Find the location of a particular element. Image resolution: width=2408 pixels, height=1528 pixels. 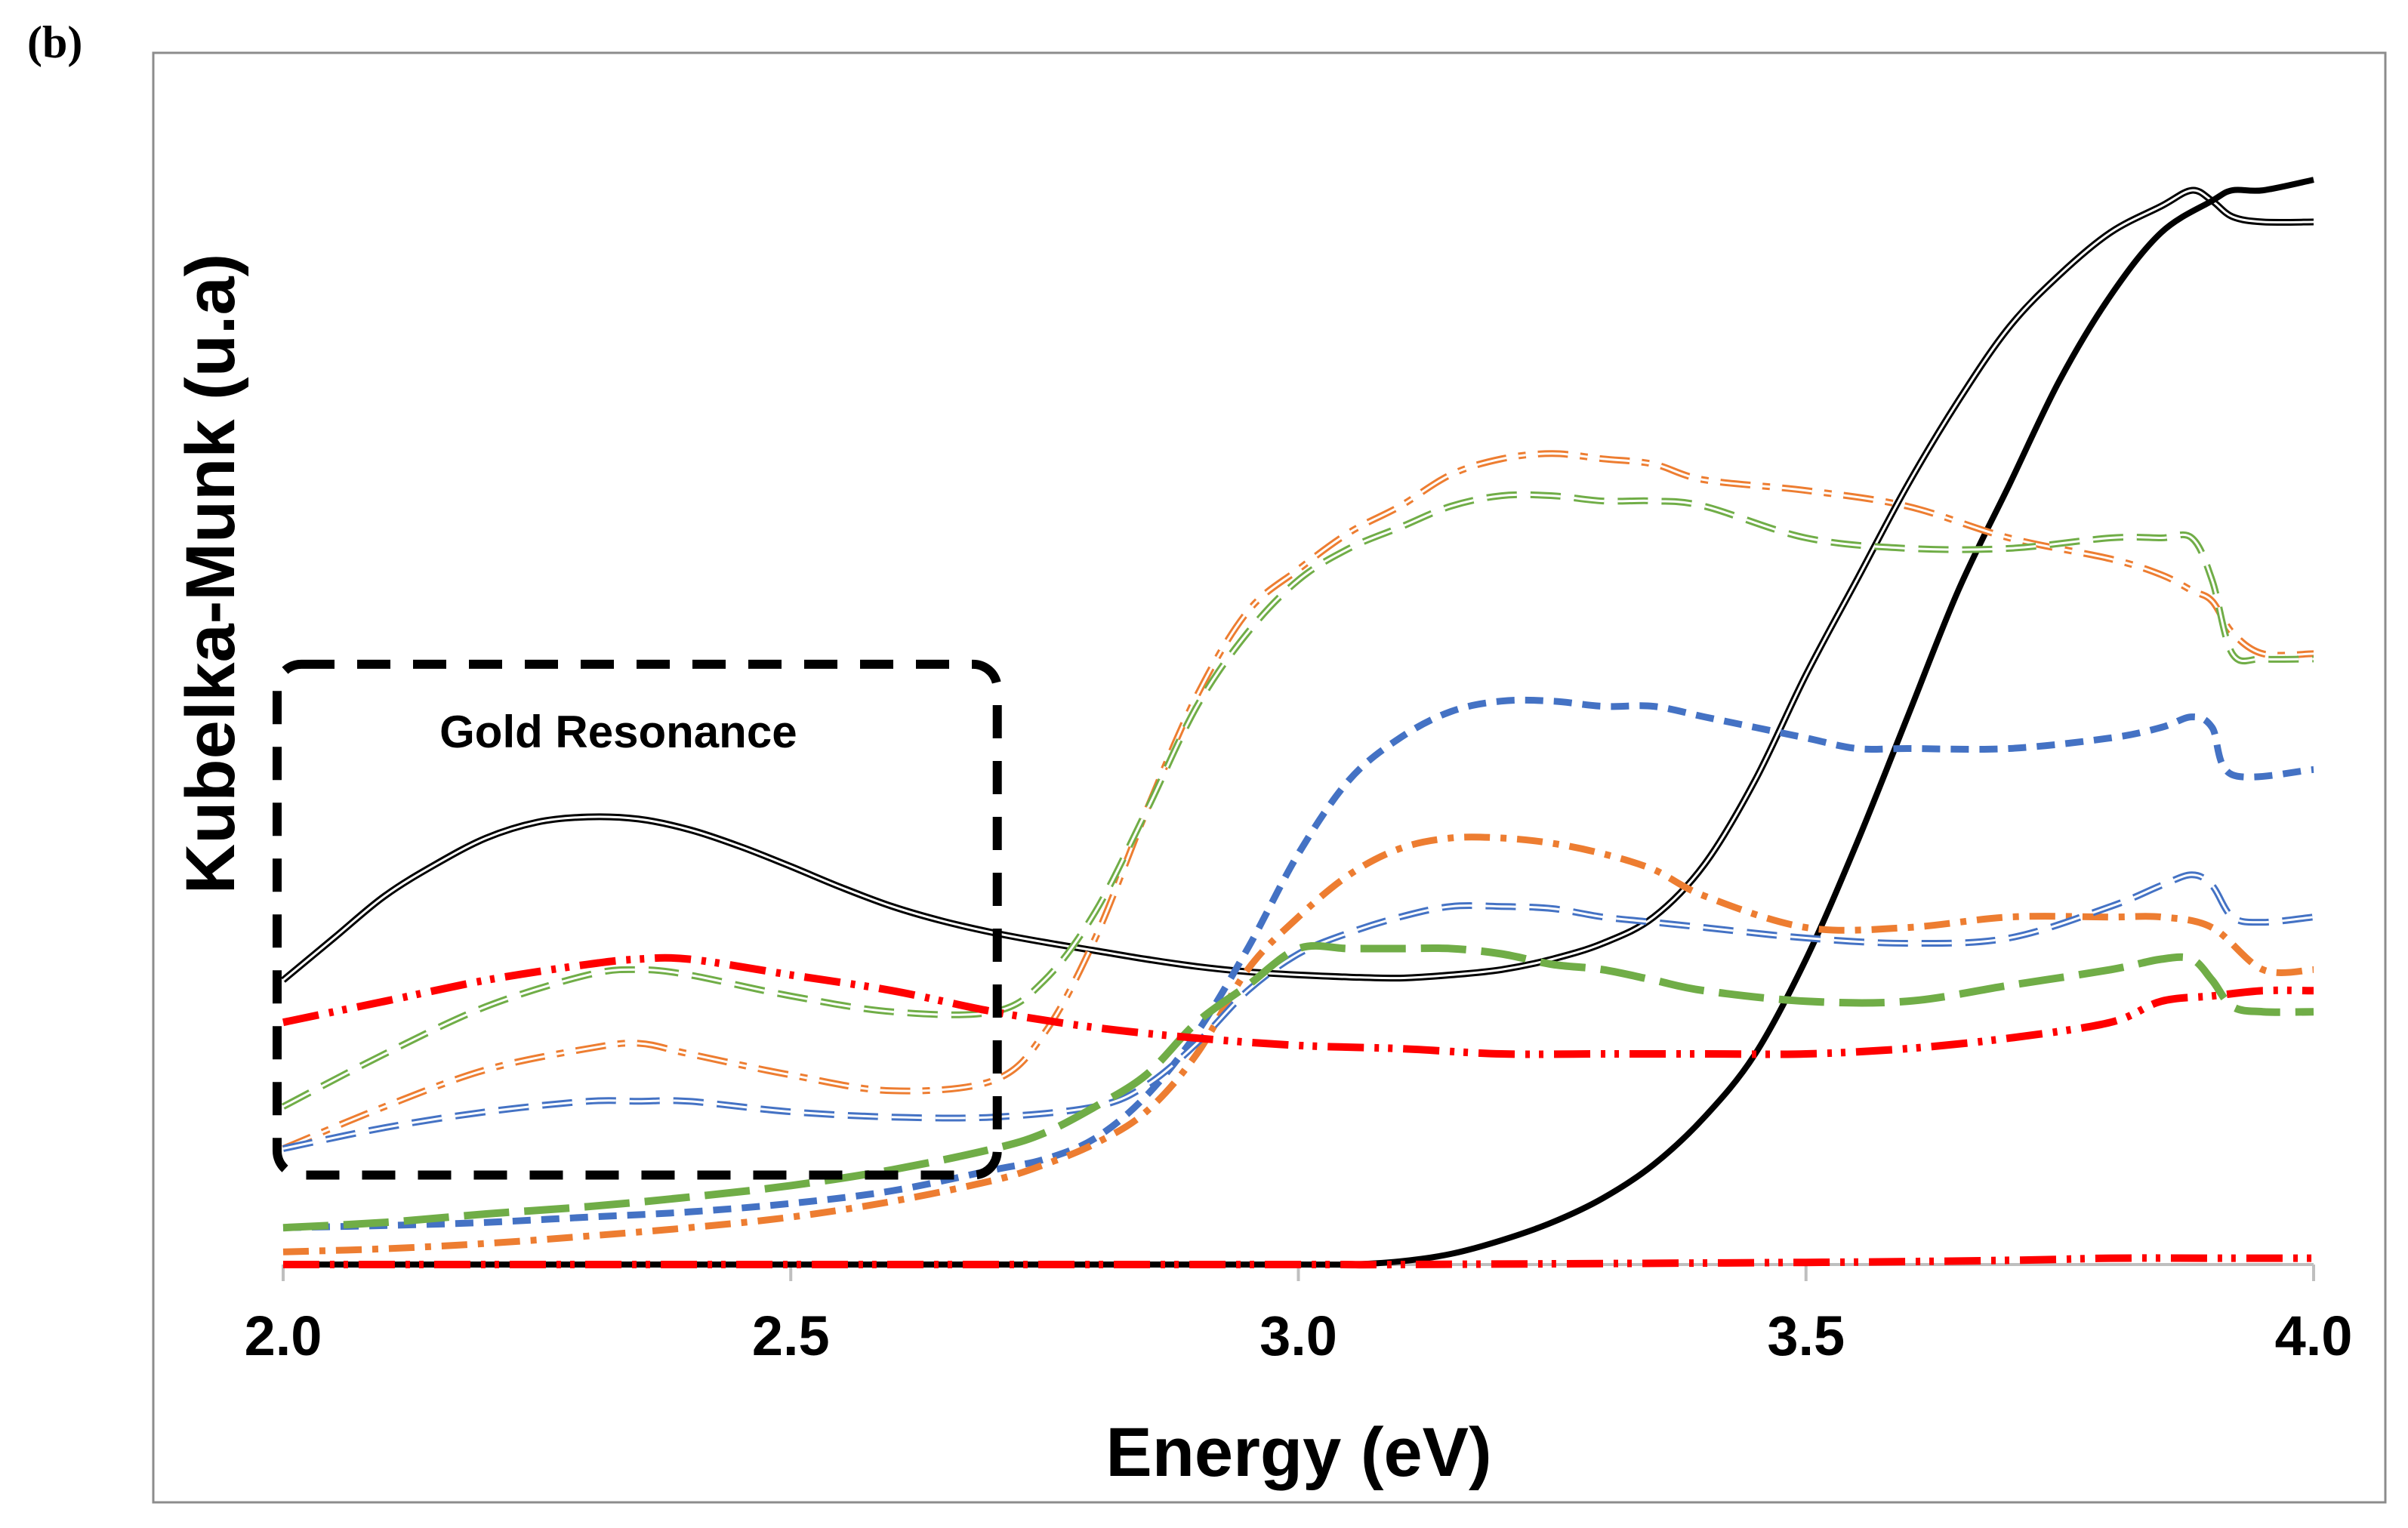

series-line is located at coordinates (1298, 1261).